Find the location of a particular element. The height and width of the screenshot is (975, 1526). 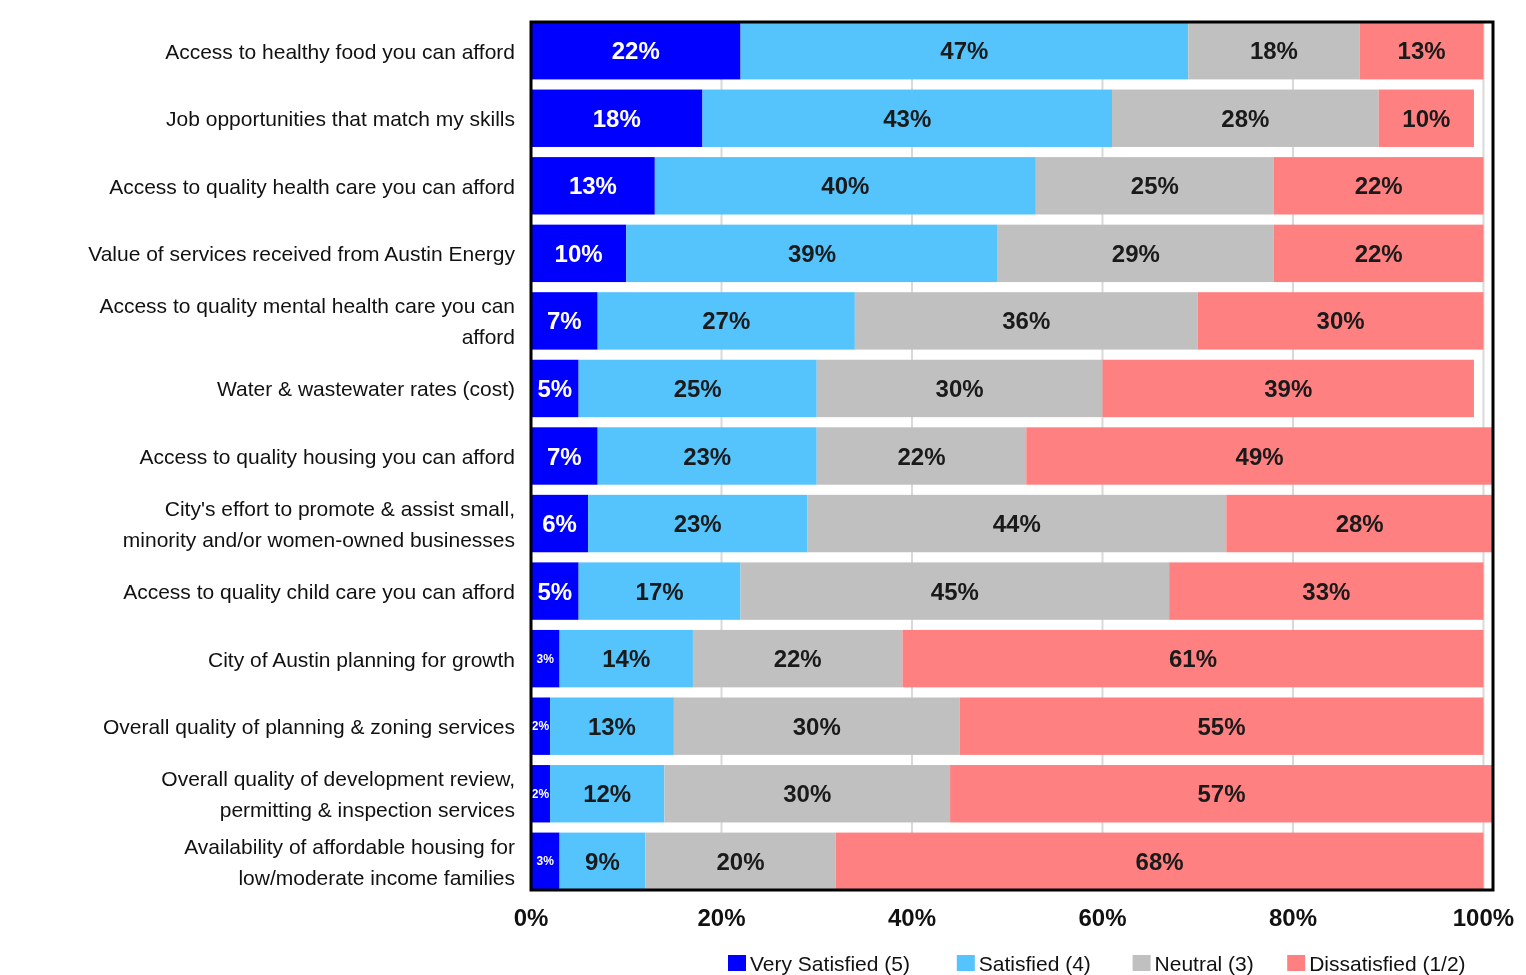

y-tick-label: Access to quality housing you can afford is located at coordinates (327, 456).